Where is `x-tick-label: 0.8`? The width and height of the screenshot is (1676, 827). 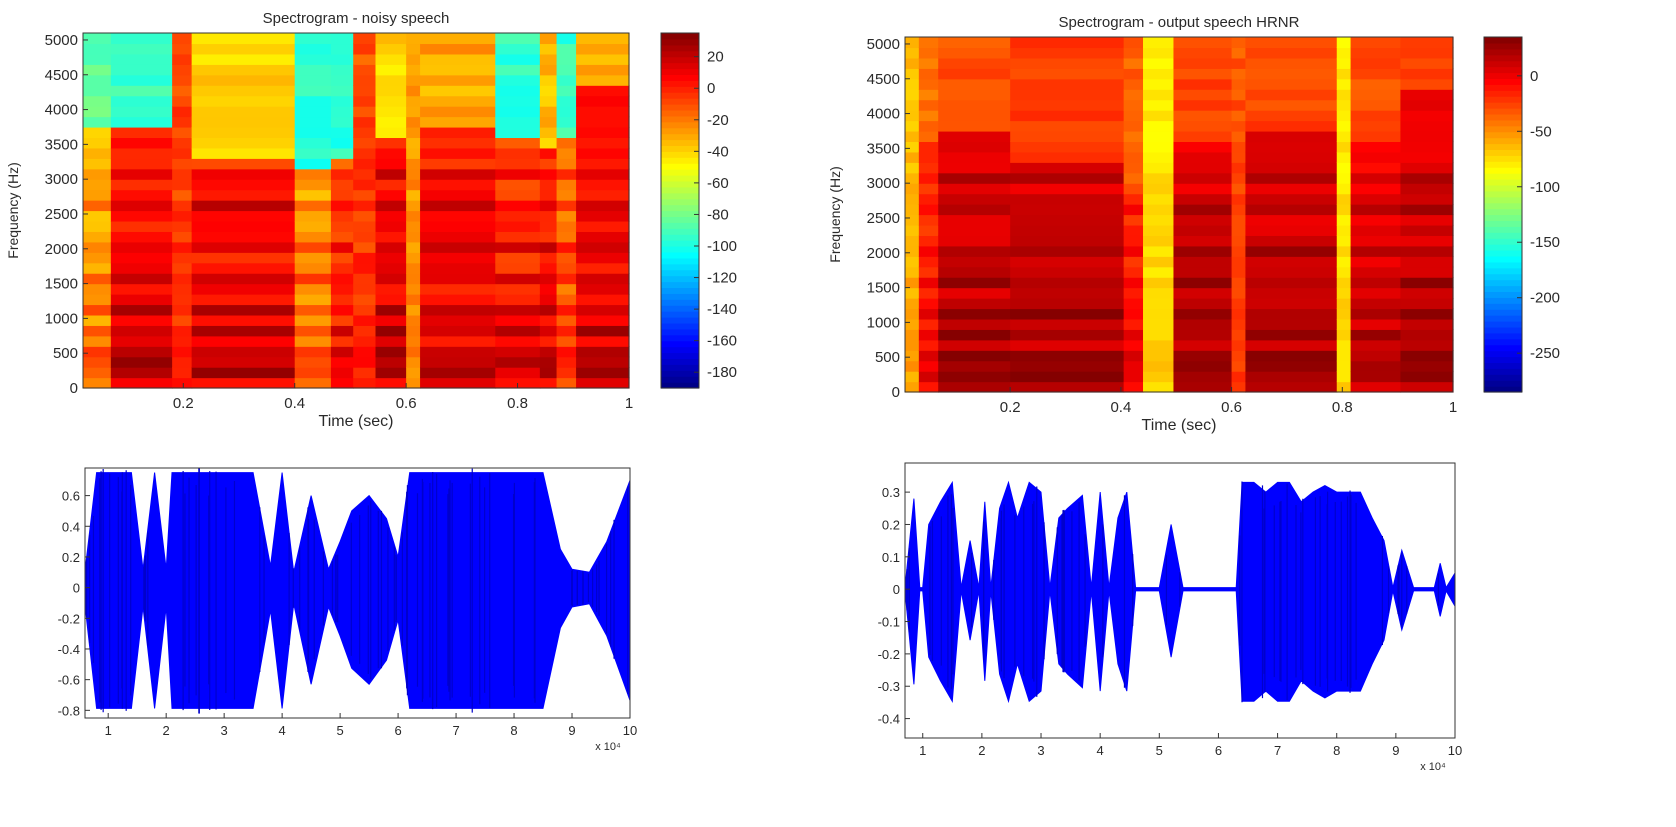 x-tick-label: 0.8 is located at coordinates (1342, 407).